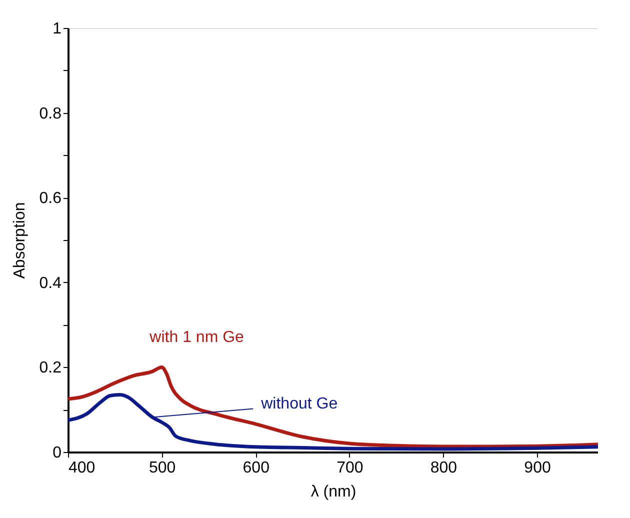 The image size is (630, 518). What do you see at coordinates (444, 468) in the screenshot?
I see `x-tick-label: 800` at bounding box center [444, 468].